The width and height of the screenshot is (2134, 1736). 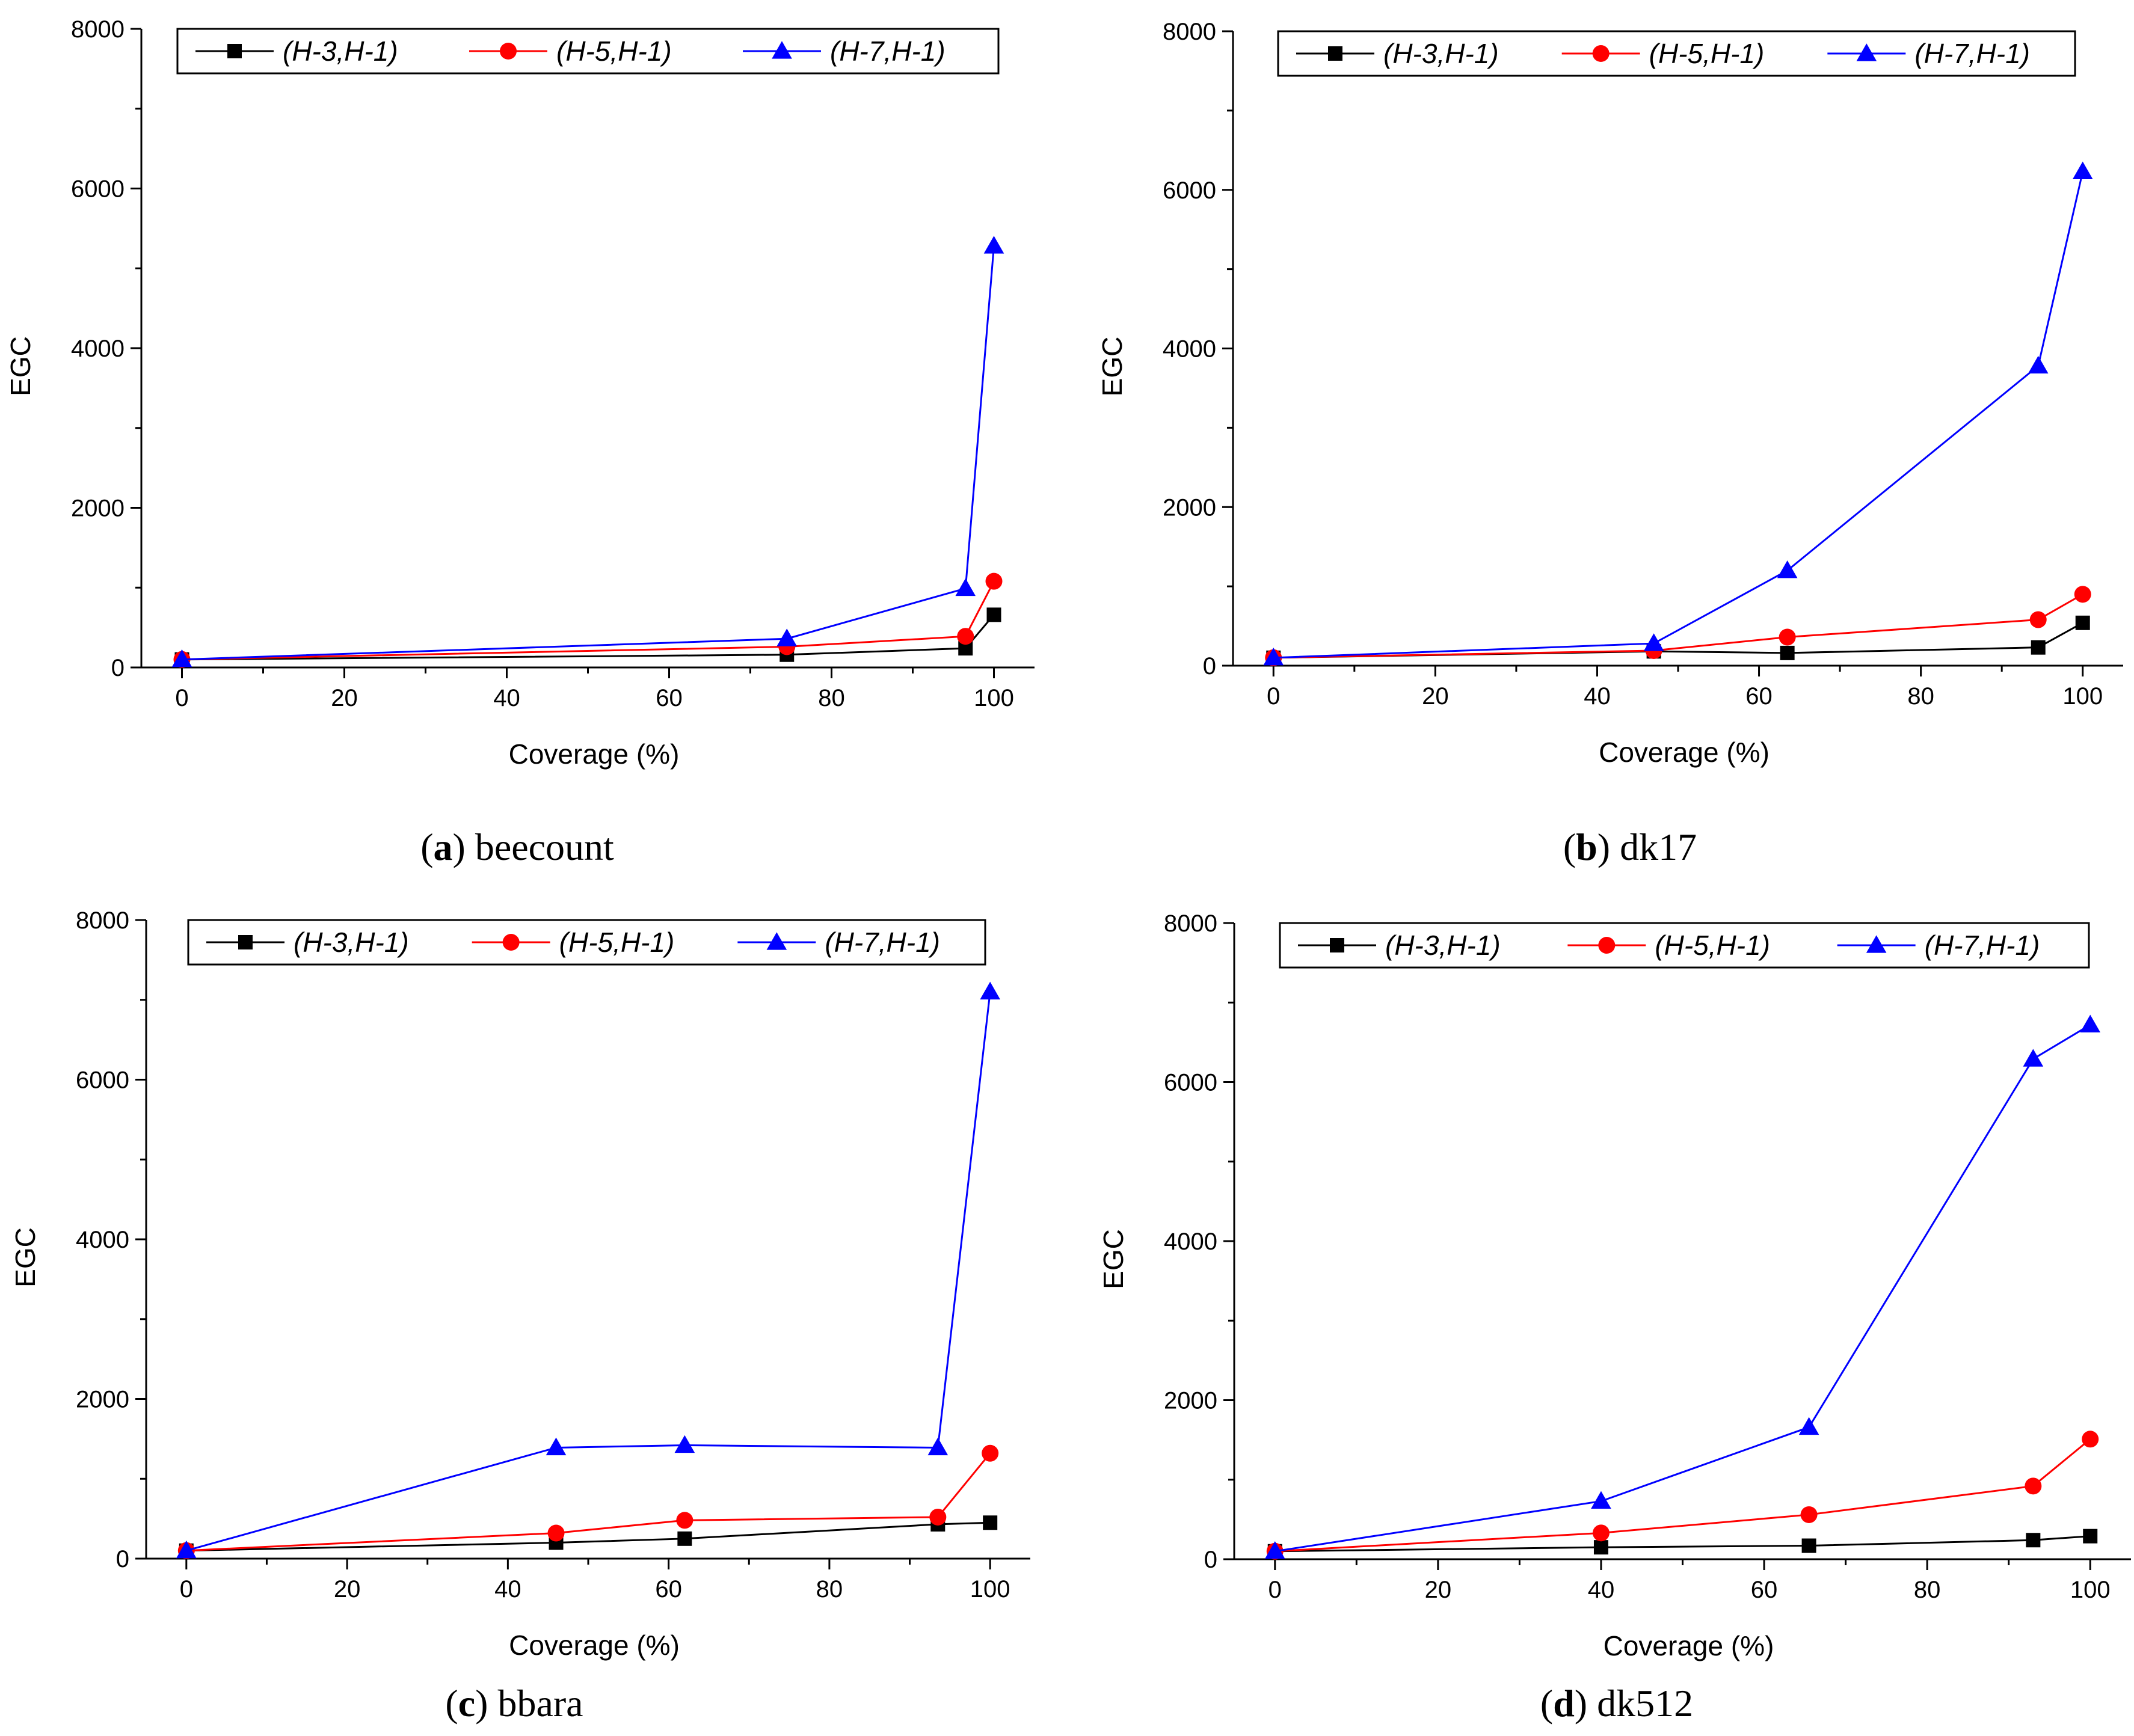 I want to click on caption-letter: d, so click(x=1564, y=1704).